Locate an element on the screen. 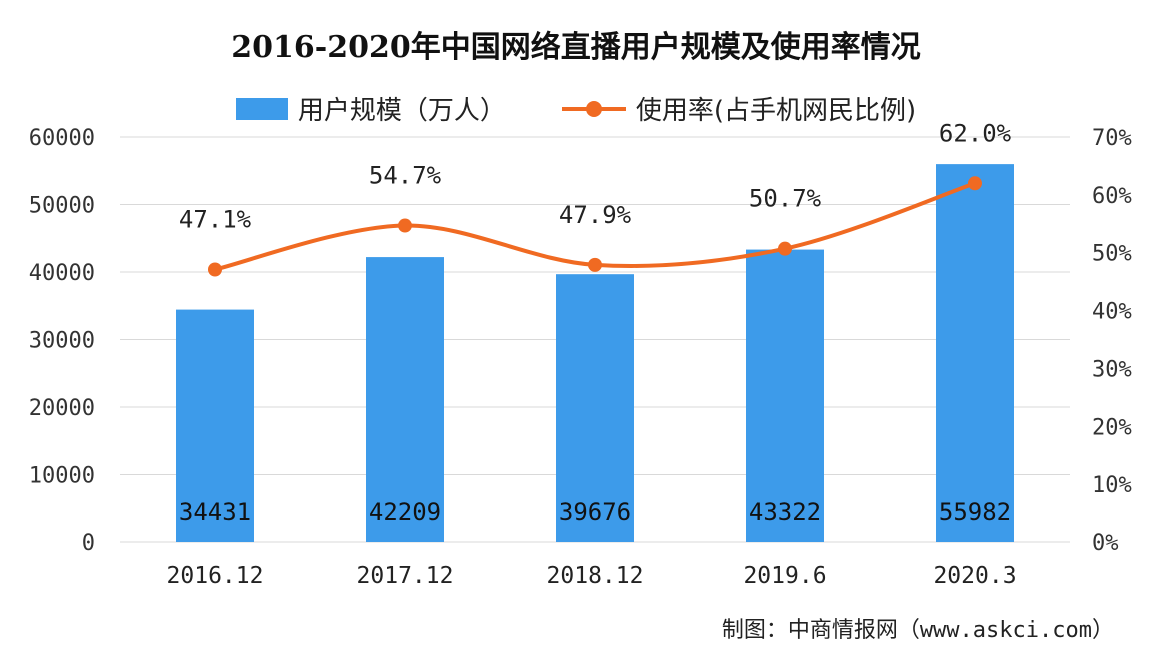 Image resolution: width=1152 pixels, height=654 pixels. legend-item-rate: 使用率(占手机网民比例) is located at coordinates (739, 108).